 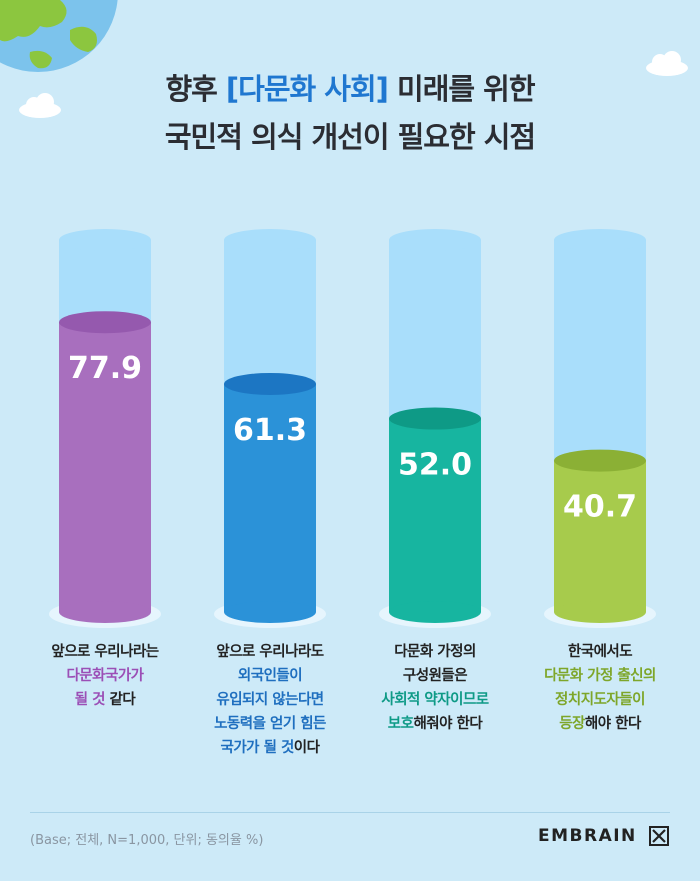 I want to click on caption-segment: 구성원들은, so click(x=435, y=676).